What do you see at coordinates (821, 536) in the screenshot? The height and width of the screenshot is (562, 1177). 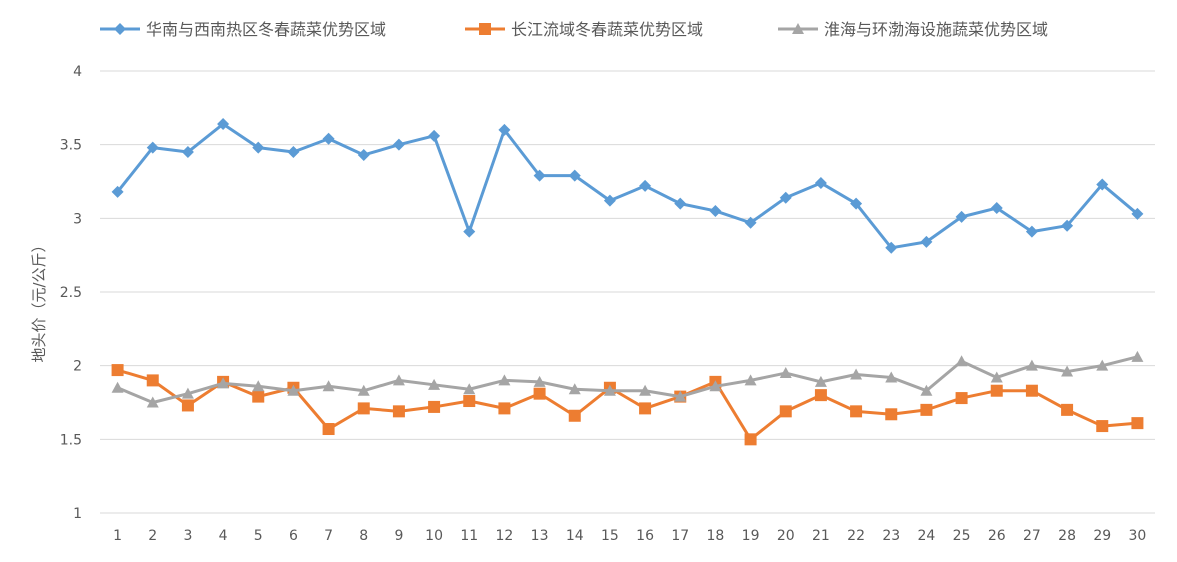 I see `x-tick-label: 21` at bounding box center [821, 536].